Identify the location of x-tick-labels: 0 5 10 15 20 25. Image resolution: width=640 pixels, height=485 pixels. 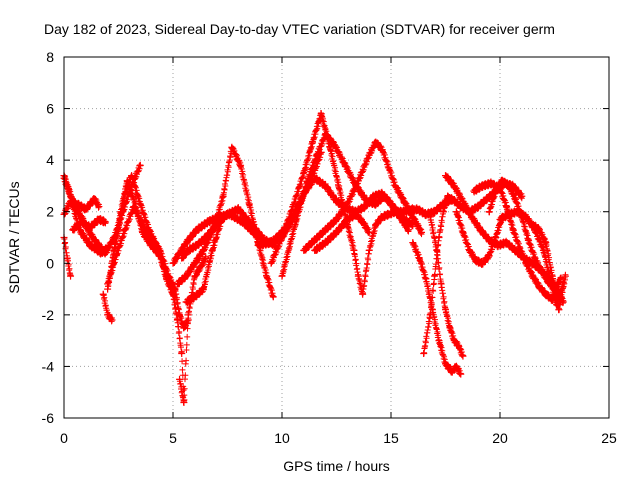
(338, 438).